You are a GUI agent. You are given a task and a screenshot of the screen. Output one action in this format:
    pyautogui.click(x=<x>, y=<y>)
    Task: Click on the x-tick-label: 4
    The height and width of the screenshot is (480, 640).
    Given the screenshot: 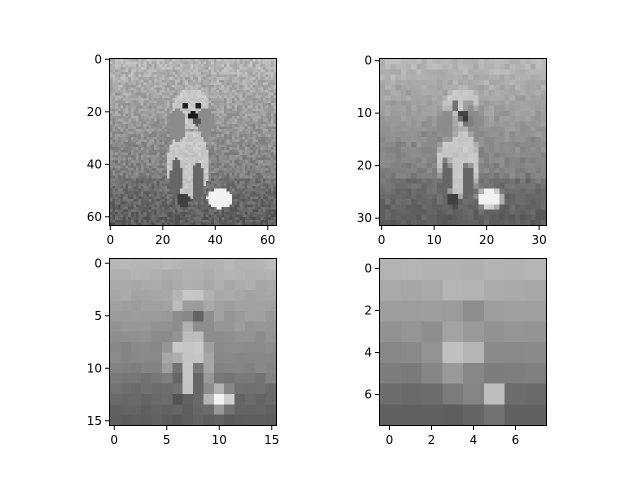 What is the action you would take?
    pyautogui.click(x=474, y=440)
    